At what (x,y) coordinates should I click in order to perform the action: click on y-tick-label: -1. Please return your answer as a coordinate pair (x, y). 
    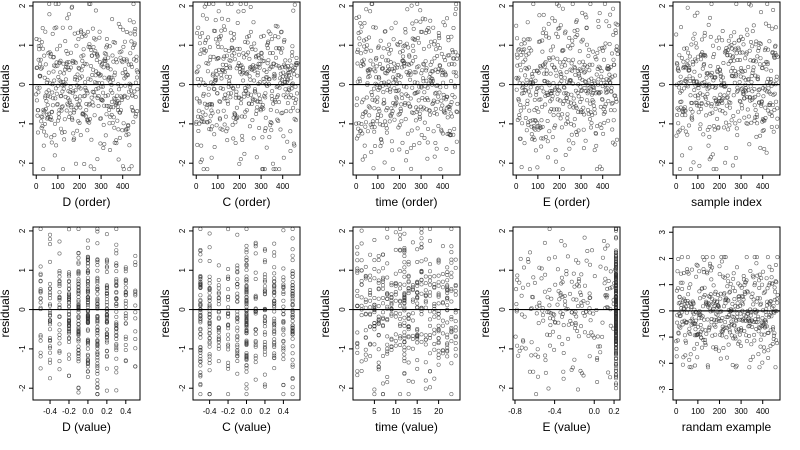
    Looking at the image, I should click on (662, 124).